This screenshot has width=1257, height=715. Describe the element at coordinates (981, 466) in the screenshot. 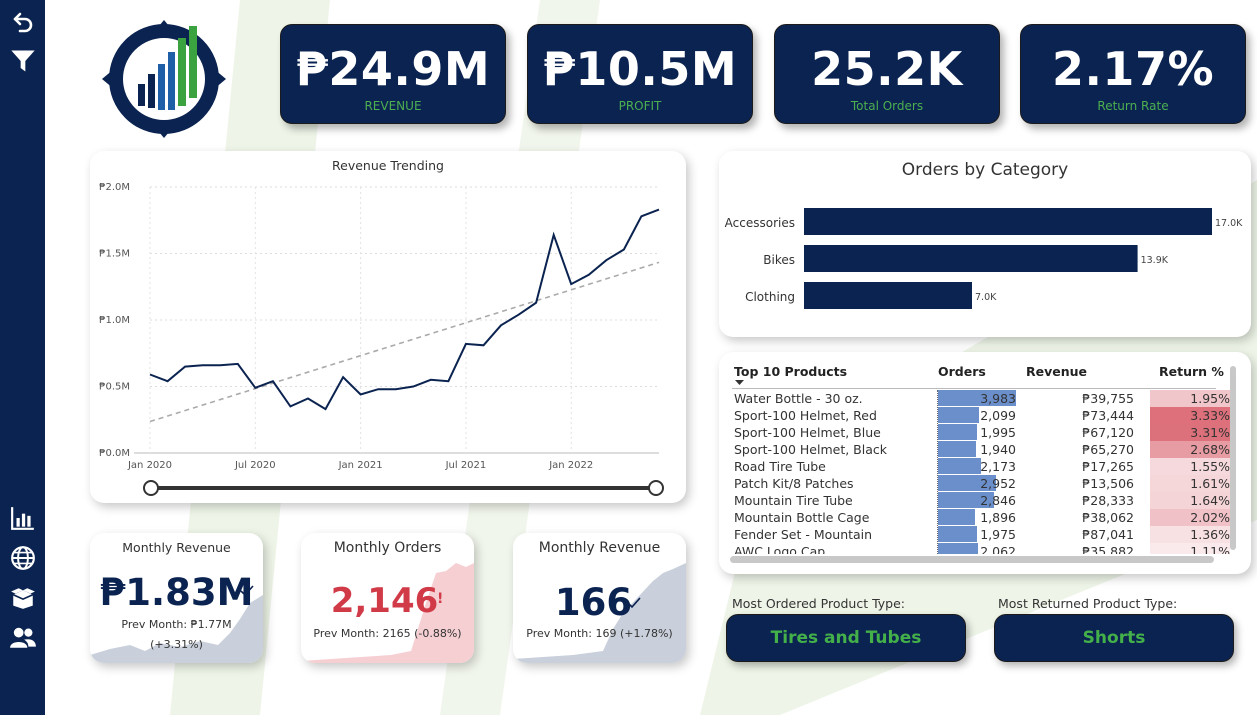

I see `table-row: Road Tire Tube 2,173 ₱17,265 1.55%` at that location.